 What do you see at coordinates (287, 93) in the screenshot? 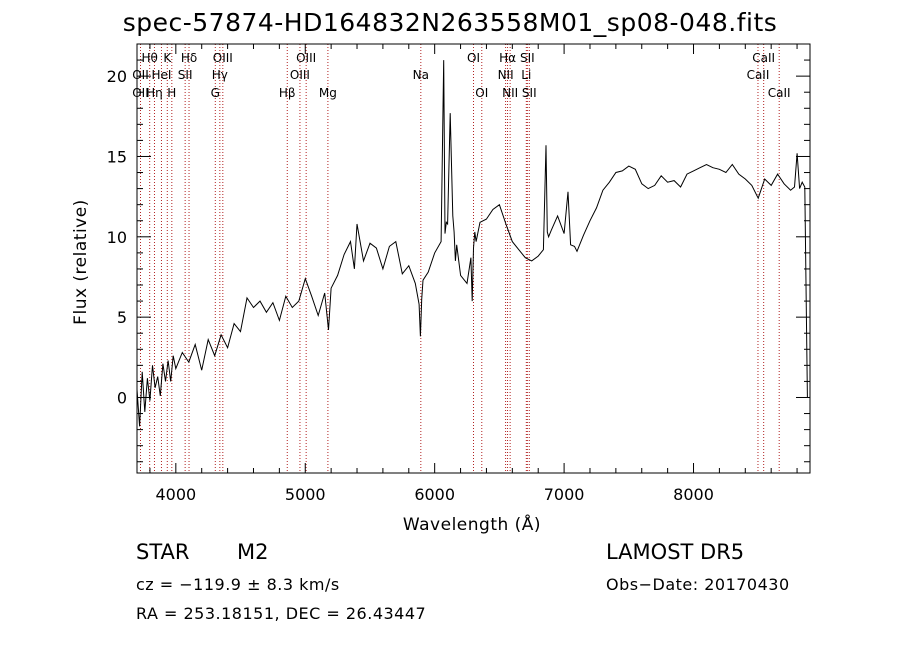
I see `line-label-hβ: Hβ` at bounding box center [287, 93].